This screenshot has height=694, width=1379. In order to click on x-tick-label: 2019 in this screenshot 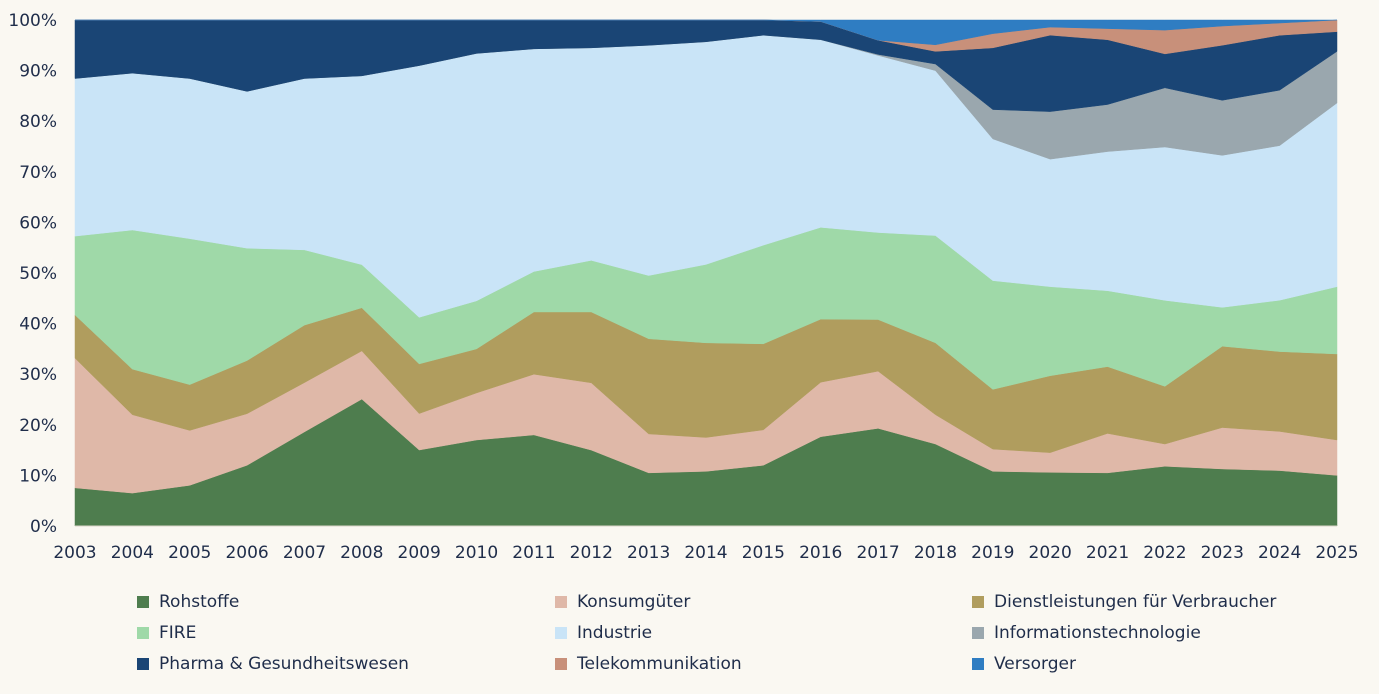, I will do `click(992, 553)`.